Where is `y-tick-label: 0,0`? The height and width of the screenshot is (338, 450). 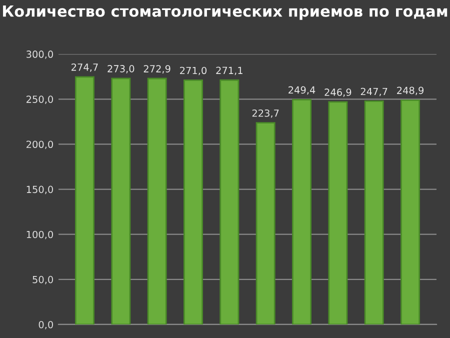
y-tick-label: 0,0 is located at coordinates (45, 325).